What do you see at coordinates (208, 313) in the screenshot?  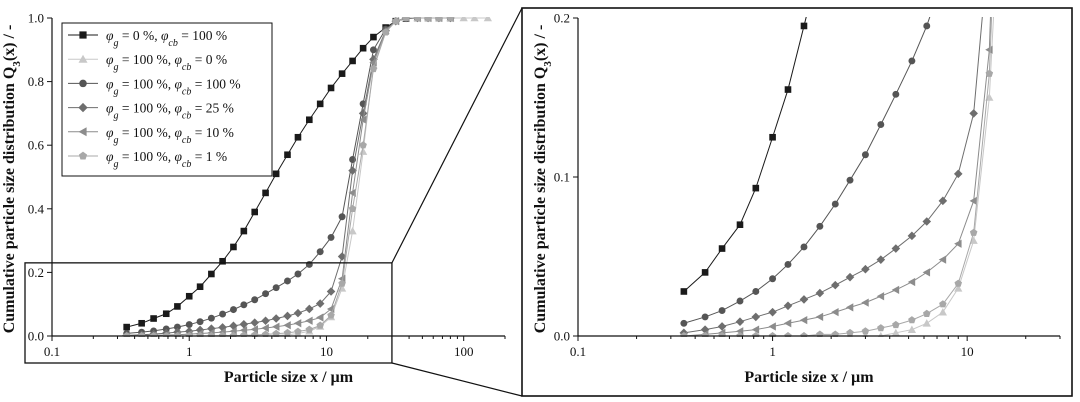 I see `zoom-region-box` at bounding box center [208, 313].